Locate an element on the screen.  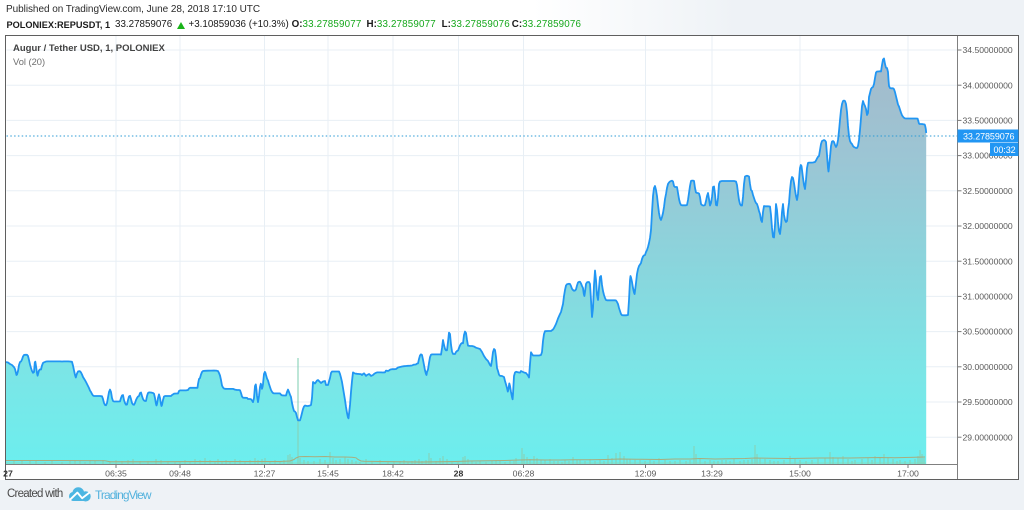
svg-text: 15:45 is located at coordinates (328, 474).